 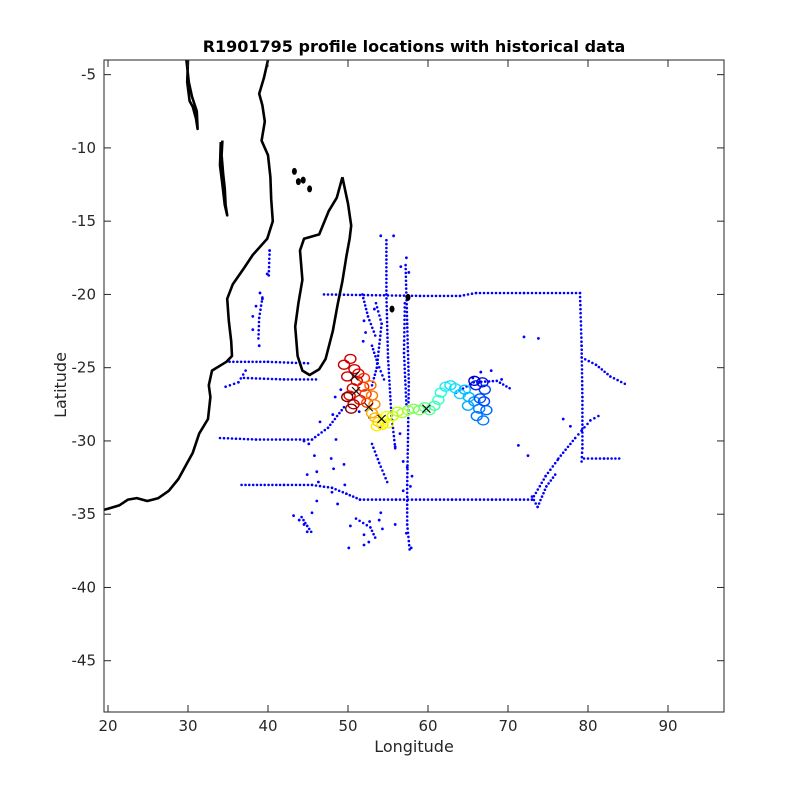 I want to click on coastline-line, so click(x=223, y=178).